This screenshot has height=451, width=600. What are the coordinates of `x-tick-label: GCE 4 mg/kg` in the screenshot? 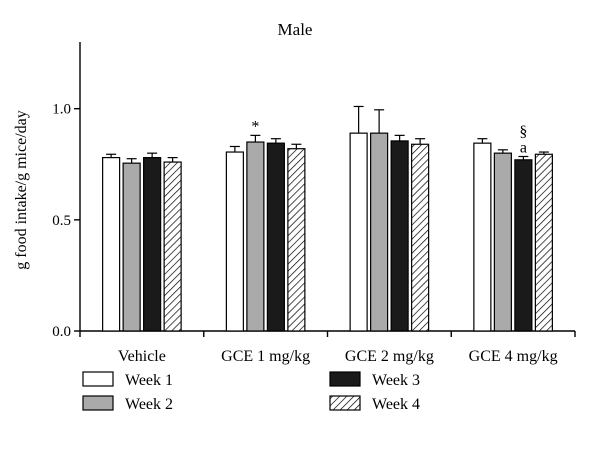 It's located at (513, 356).